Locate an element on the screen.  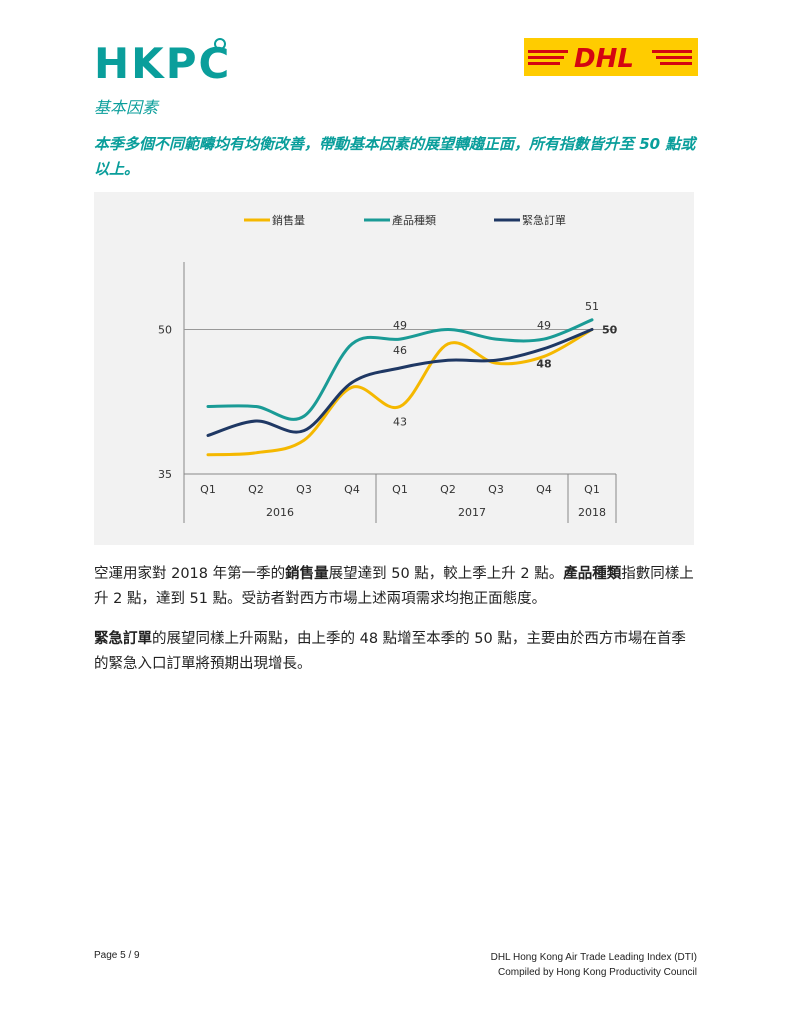
year-label-2018: 2018 is located at coordinates (592, 512).